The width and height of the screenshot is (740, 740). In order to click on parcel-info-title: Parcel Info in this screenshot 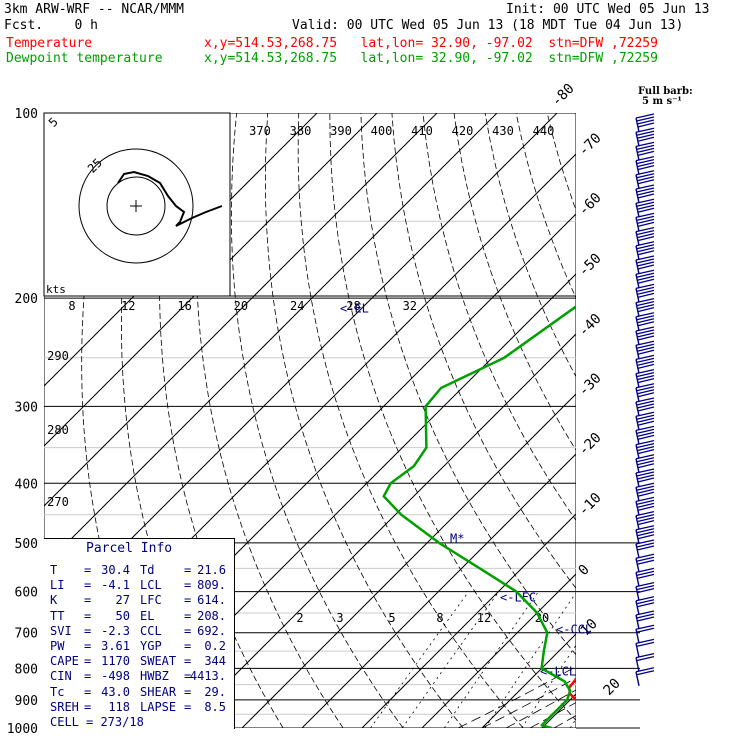, I will do `click(129, 548)`.